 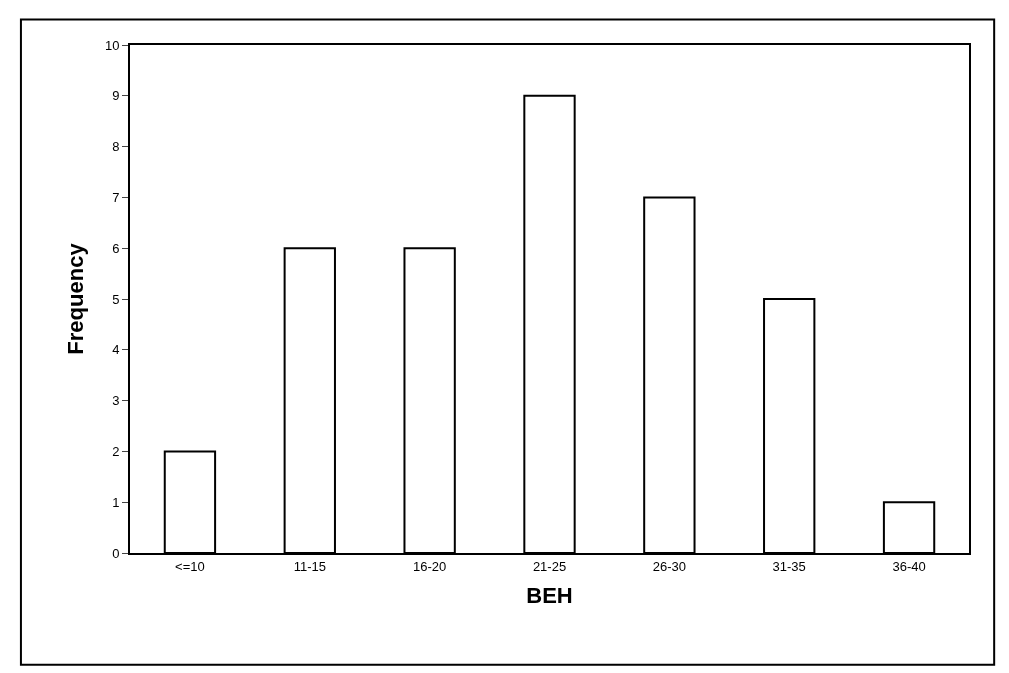 What do you see at coordinates (190, 566) in the screenshot?
I see `x-tick-label: <=10` at bounding box center [190, 566].